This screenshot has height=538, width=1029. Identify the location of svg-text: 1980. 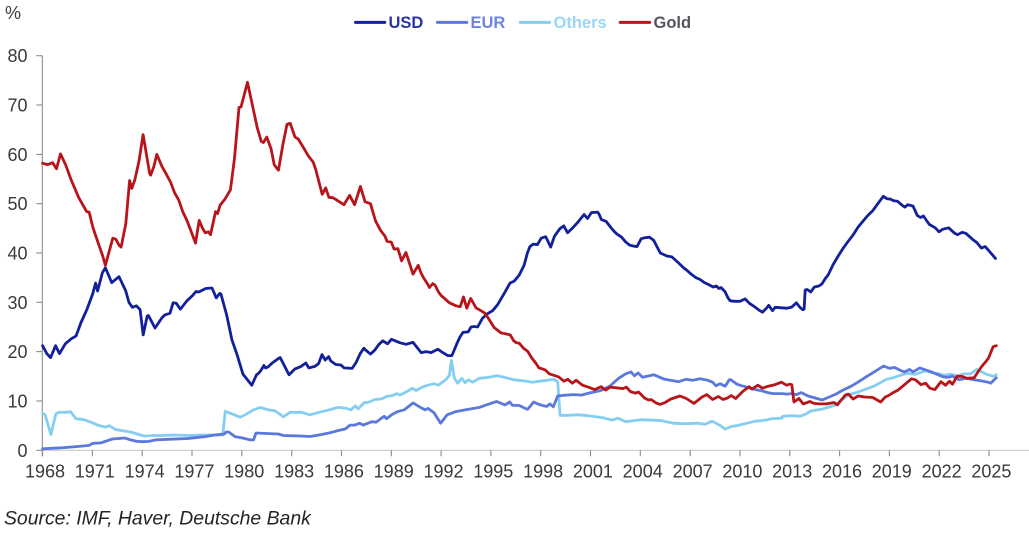
(244, 472).